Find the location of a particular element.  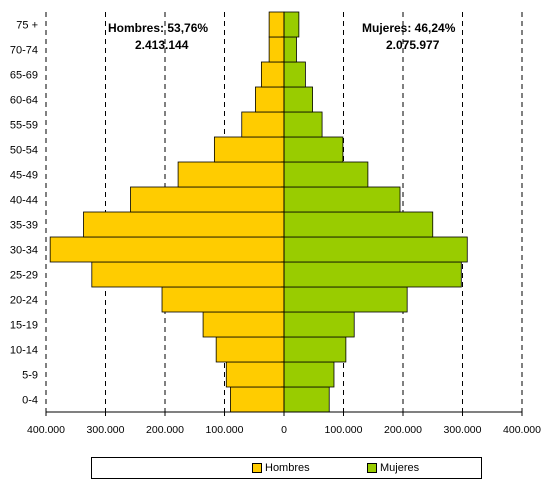

men-share-annotation: Hombres: 53,76% is located at coordinates (158, 28).